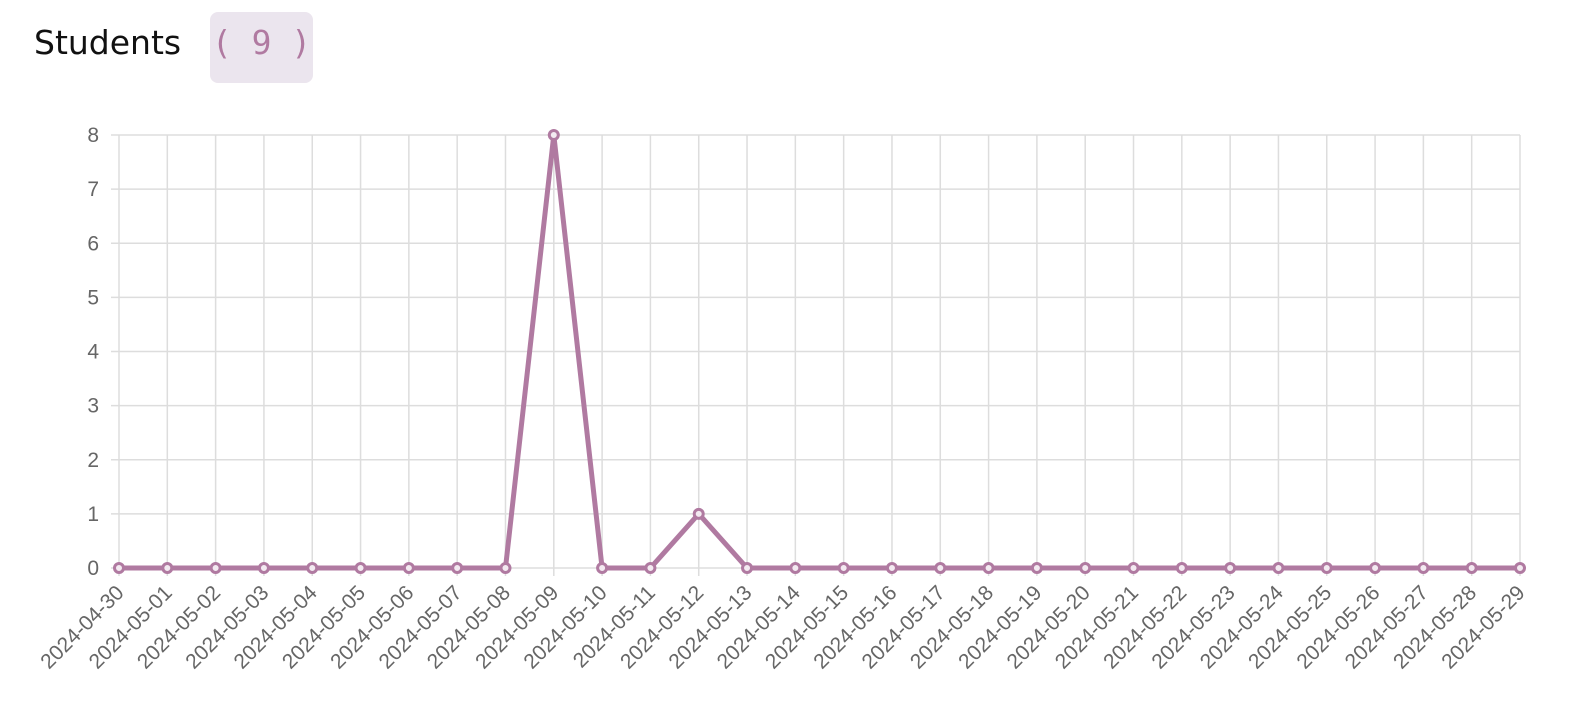 This screenshot has height=726, width=1582. I want to click on y-tick-label: 2, so click(93, 460).